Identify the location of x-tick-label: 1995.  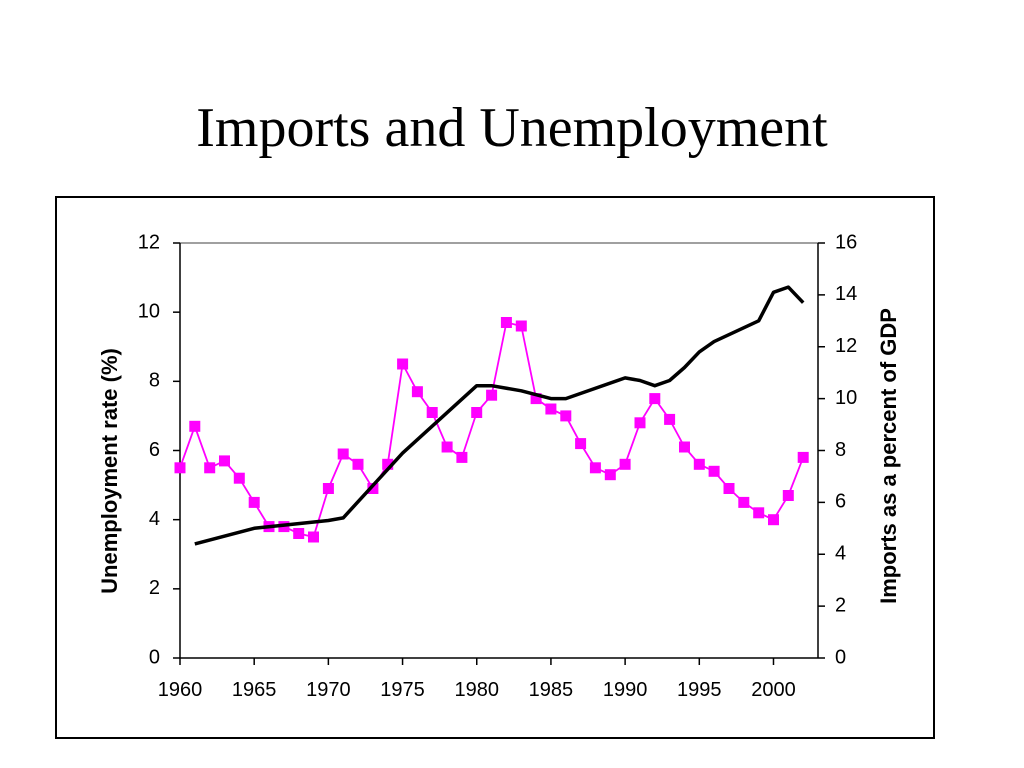
(699, 690).